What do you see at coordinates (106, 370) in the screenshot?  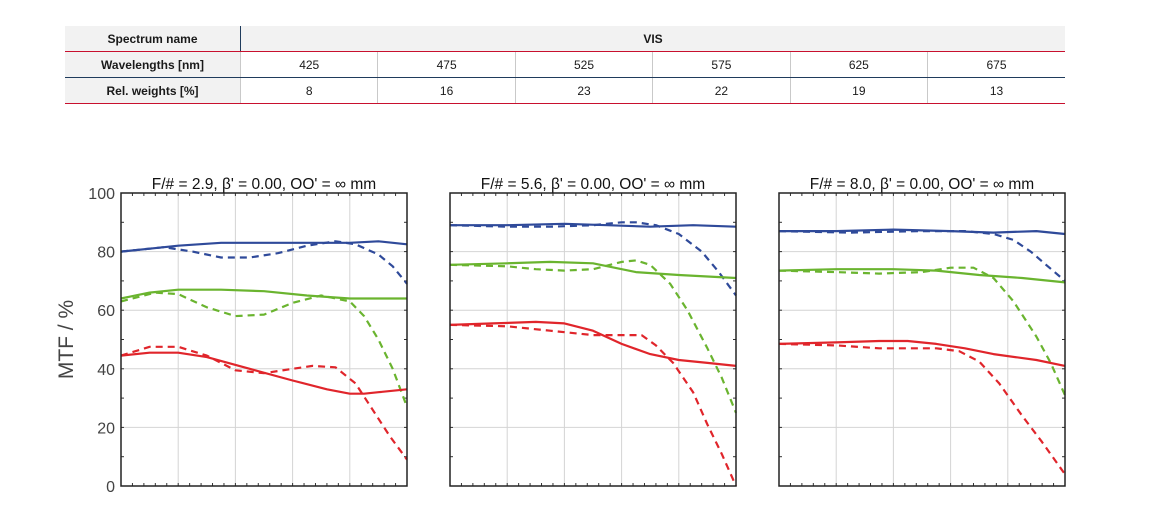 I see `y-tick-label: 40` at bounding box center [106, 370].